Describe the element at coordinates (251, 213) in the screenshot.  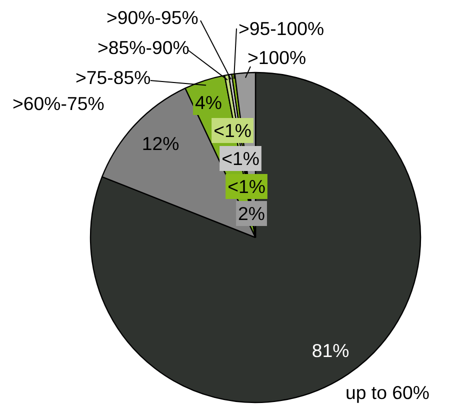
I see `data-label: 2%` at that location.